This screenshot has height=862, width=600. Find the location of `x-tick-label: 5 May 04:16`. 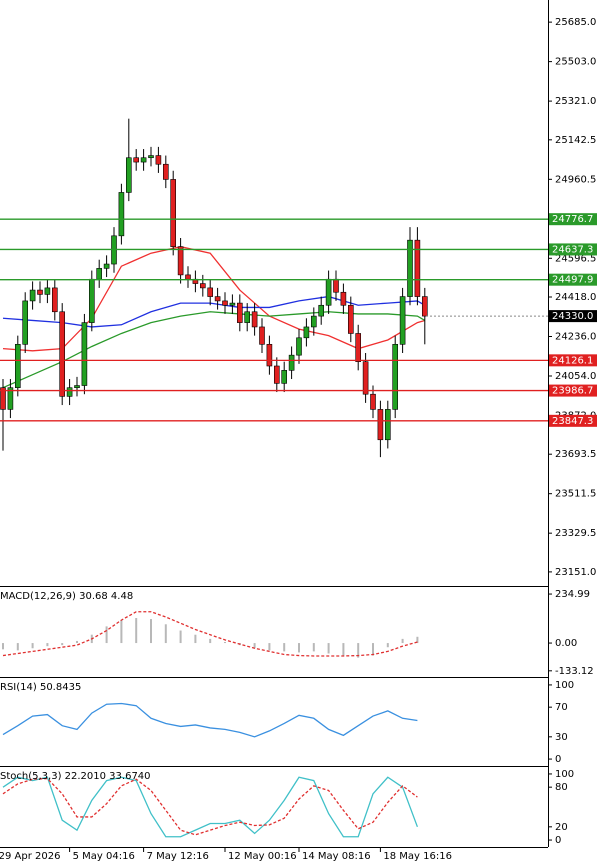

x-tick-label: 5 May 04:16 is located at coordinates (104, 856).